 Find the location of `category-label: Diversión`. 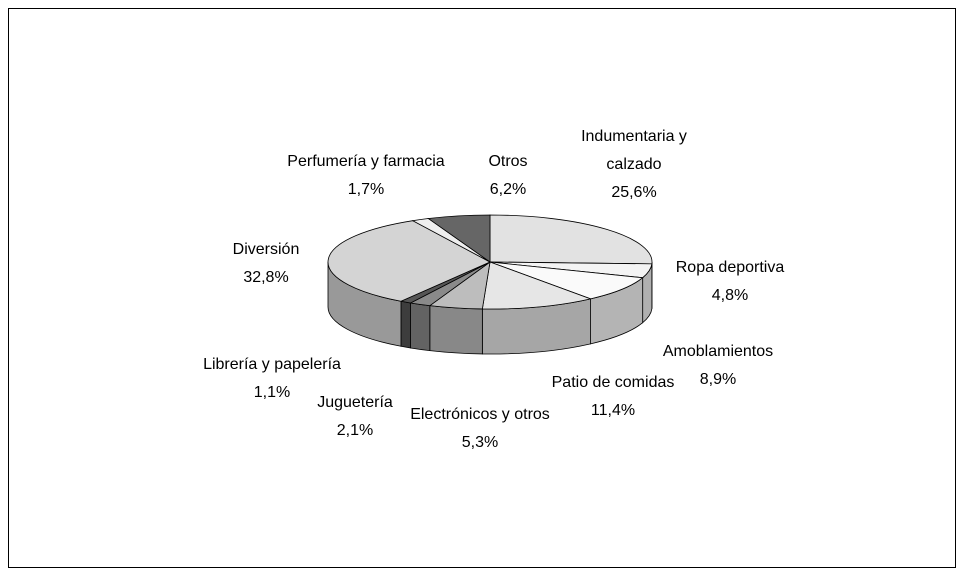

category-label: Diversión is located at coordinates (266, 250).